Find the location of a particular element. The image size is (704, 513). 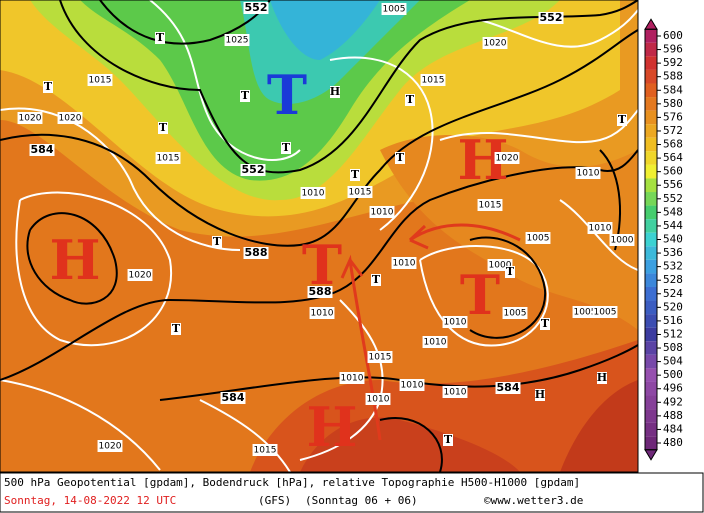

colorbar-tick-label: 568 is located at coordinates (673, 144).